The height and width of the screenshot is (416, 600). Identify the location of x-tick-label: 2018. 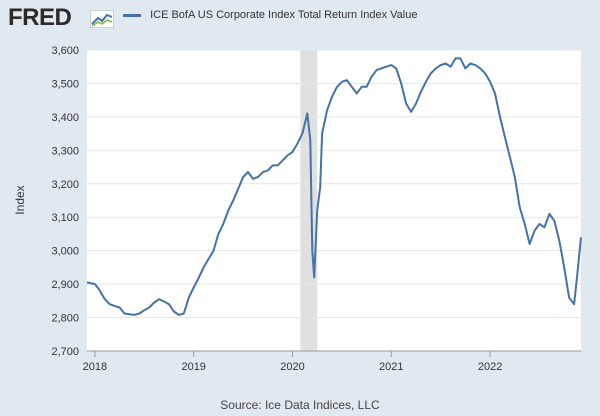
(95, 367).